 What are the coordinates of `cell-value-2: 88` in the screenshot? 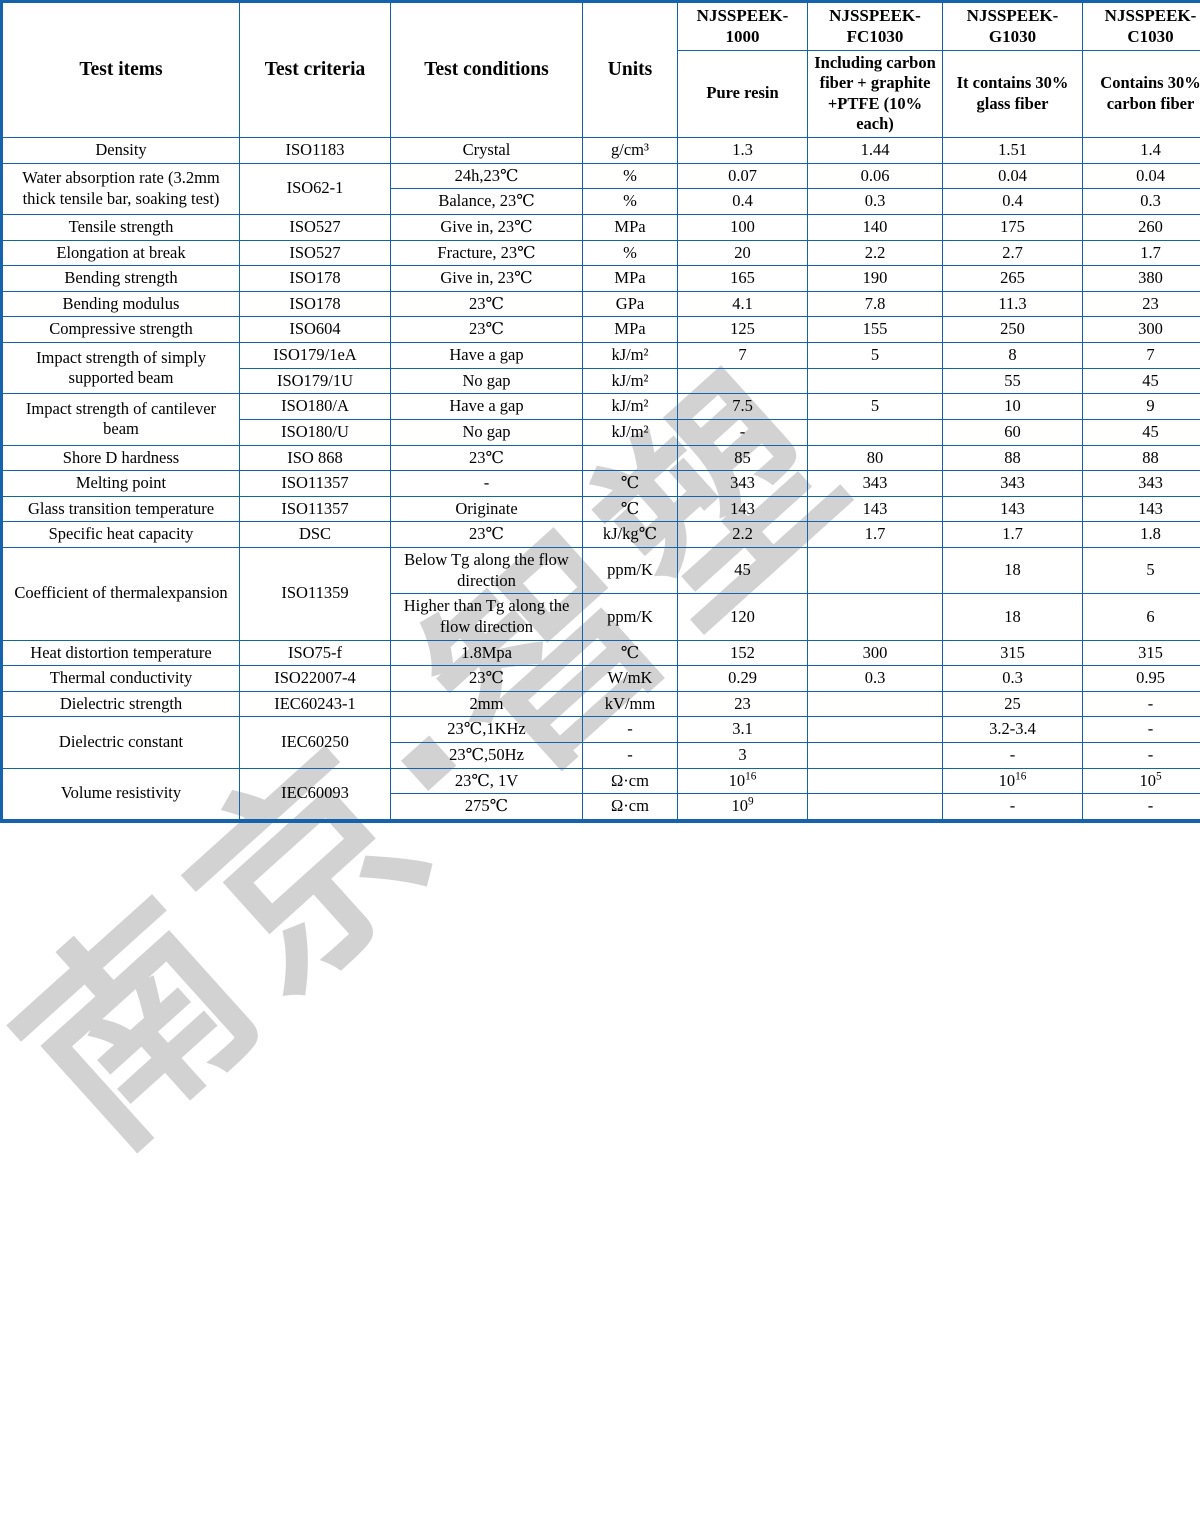 It's located at (1013, 458).